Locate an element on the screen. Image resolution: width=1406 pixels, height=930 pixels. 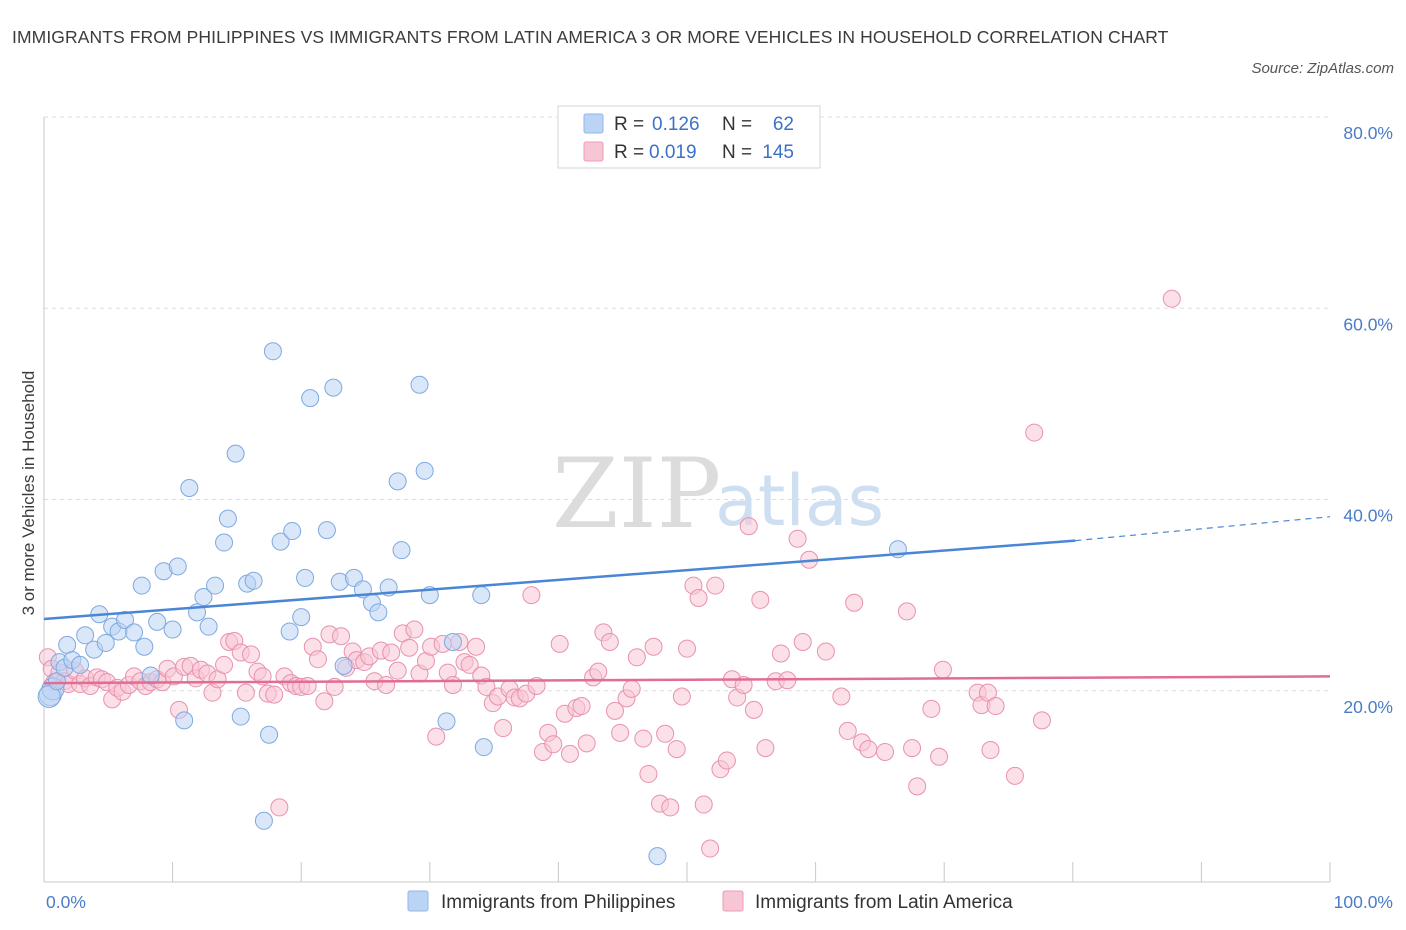
bottom-legend-label-philippines: Immigrants from Philippines is located at coordinates (558, 902).